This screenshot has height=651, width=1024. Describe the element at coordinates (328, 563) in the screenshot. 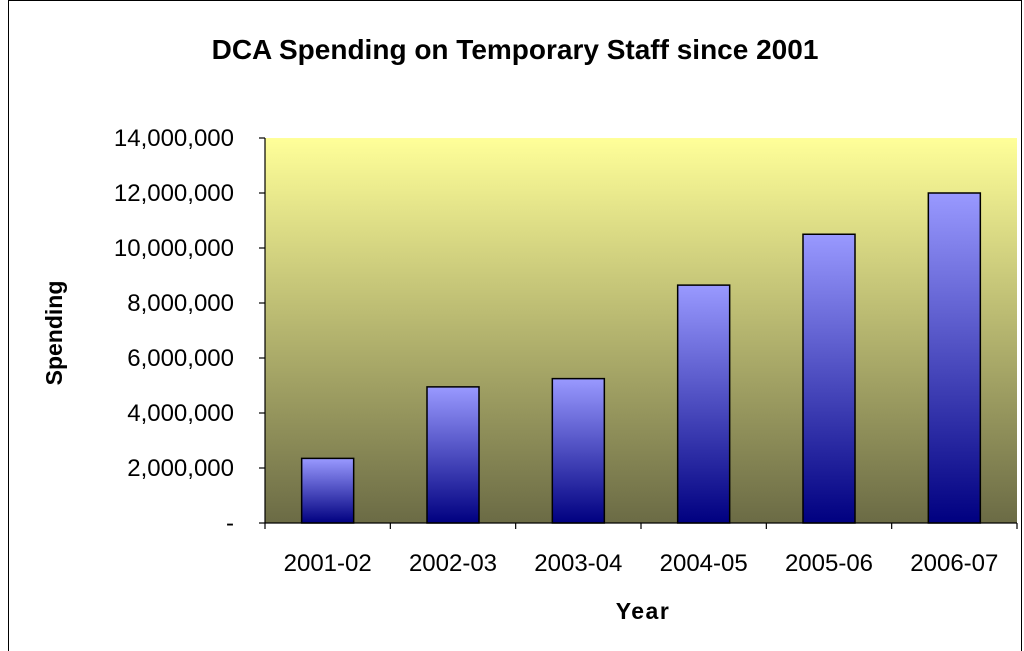

I see `x-tick-label: 2001-02` at that location.